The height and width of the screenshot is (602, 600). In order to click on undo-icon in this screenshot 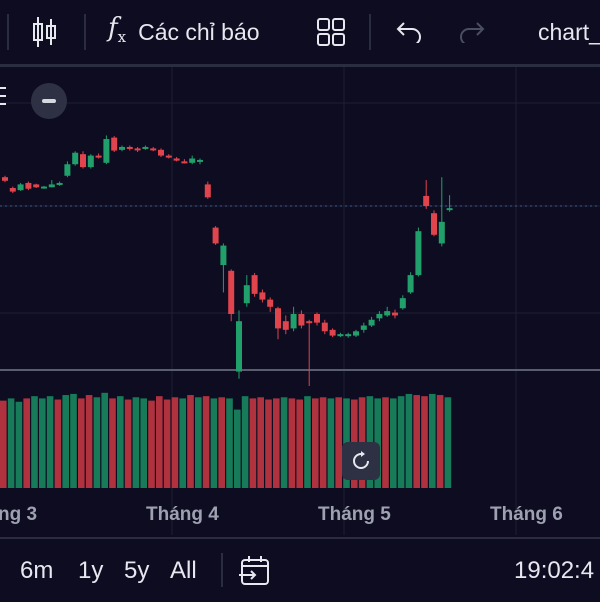, I will do `click(408, 32)`.